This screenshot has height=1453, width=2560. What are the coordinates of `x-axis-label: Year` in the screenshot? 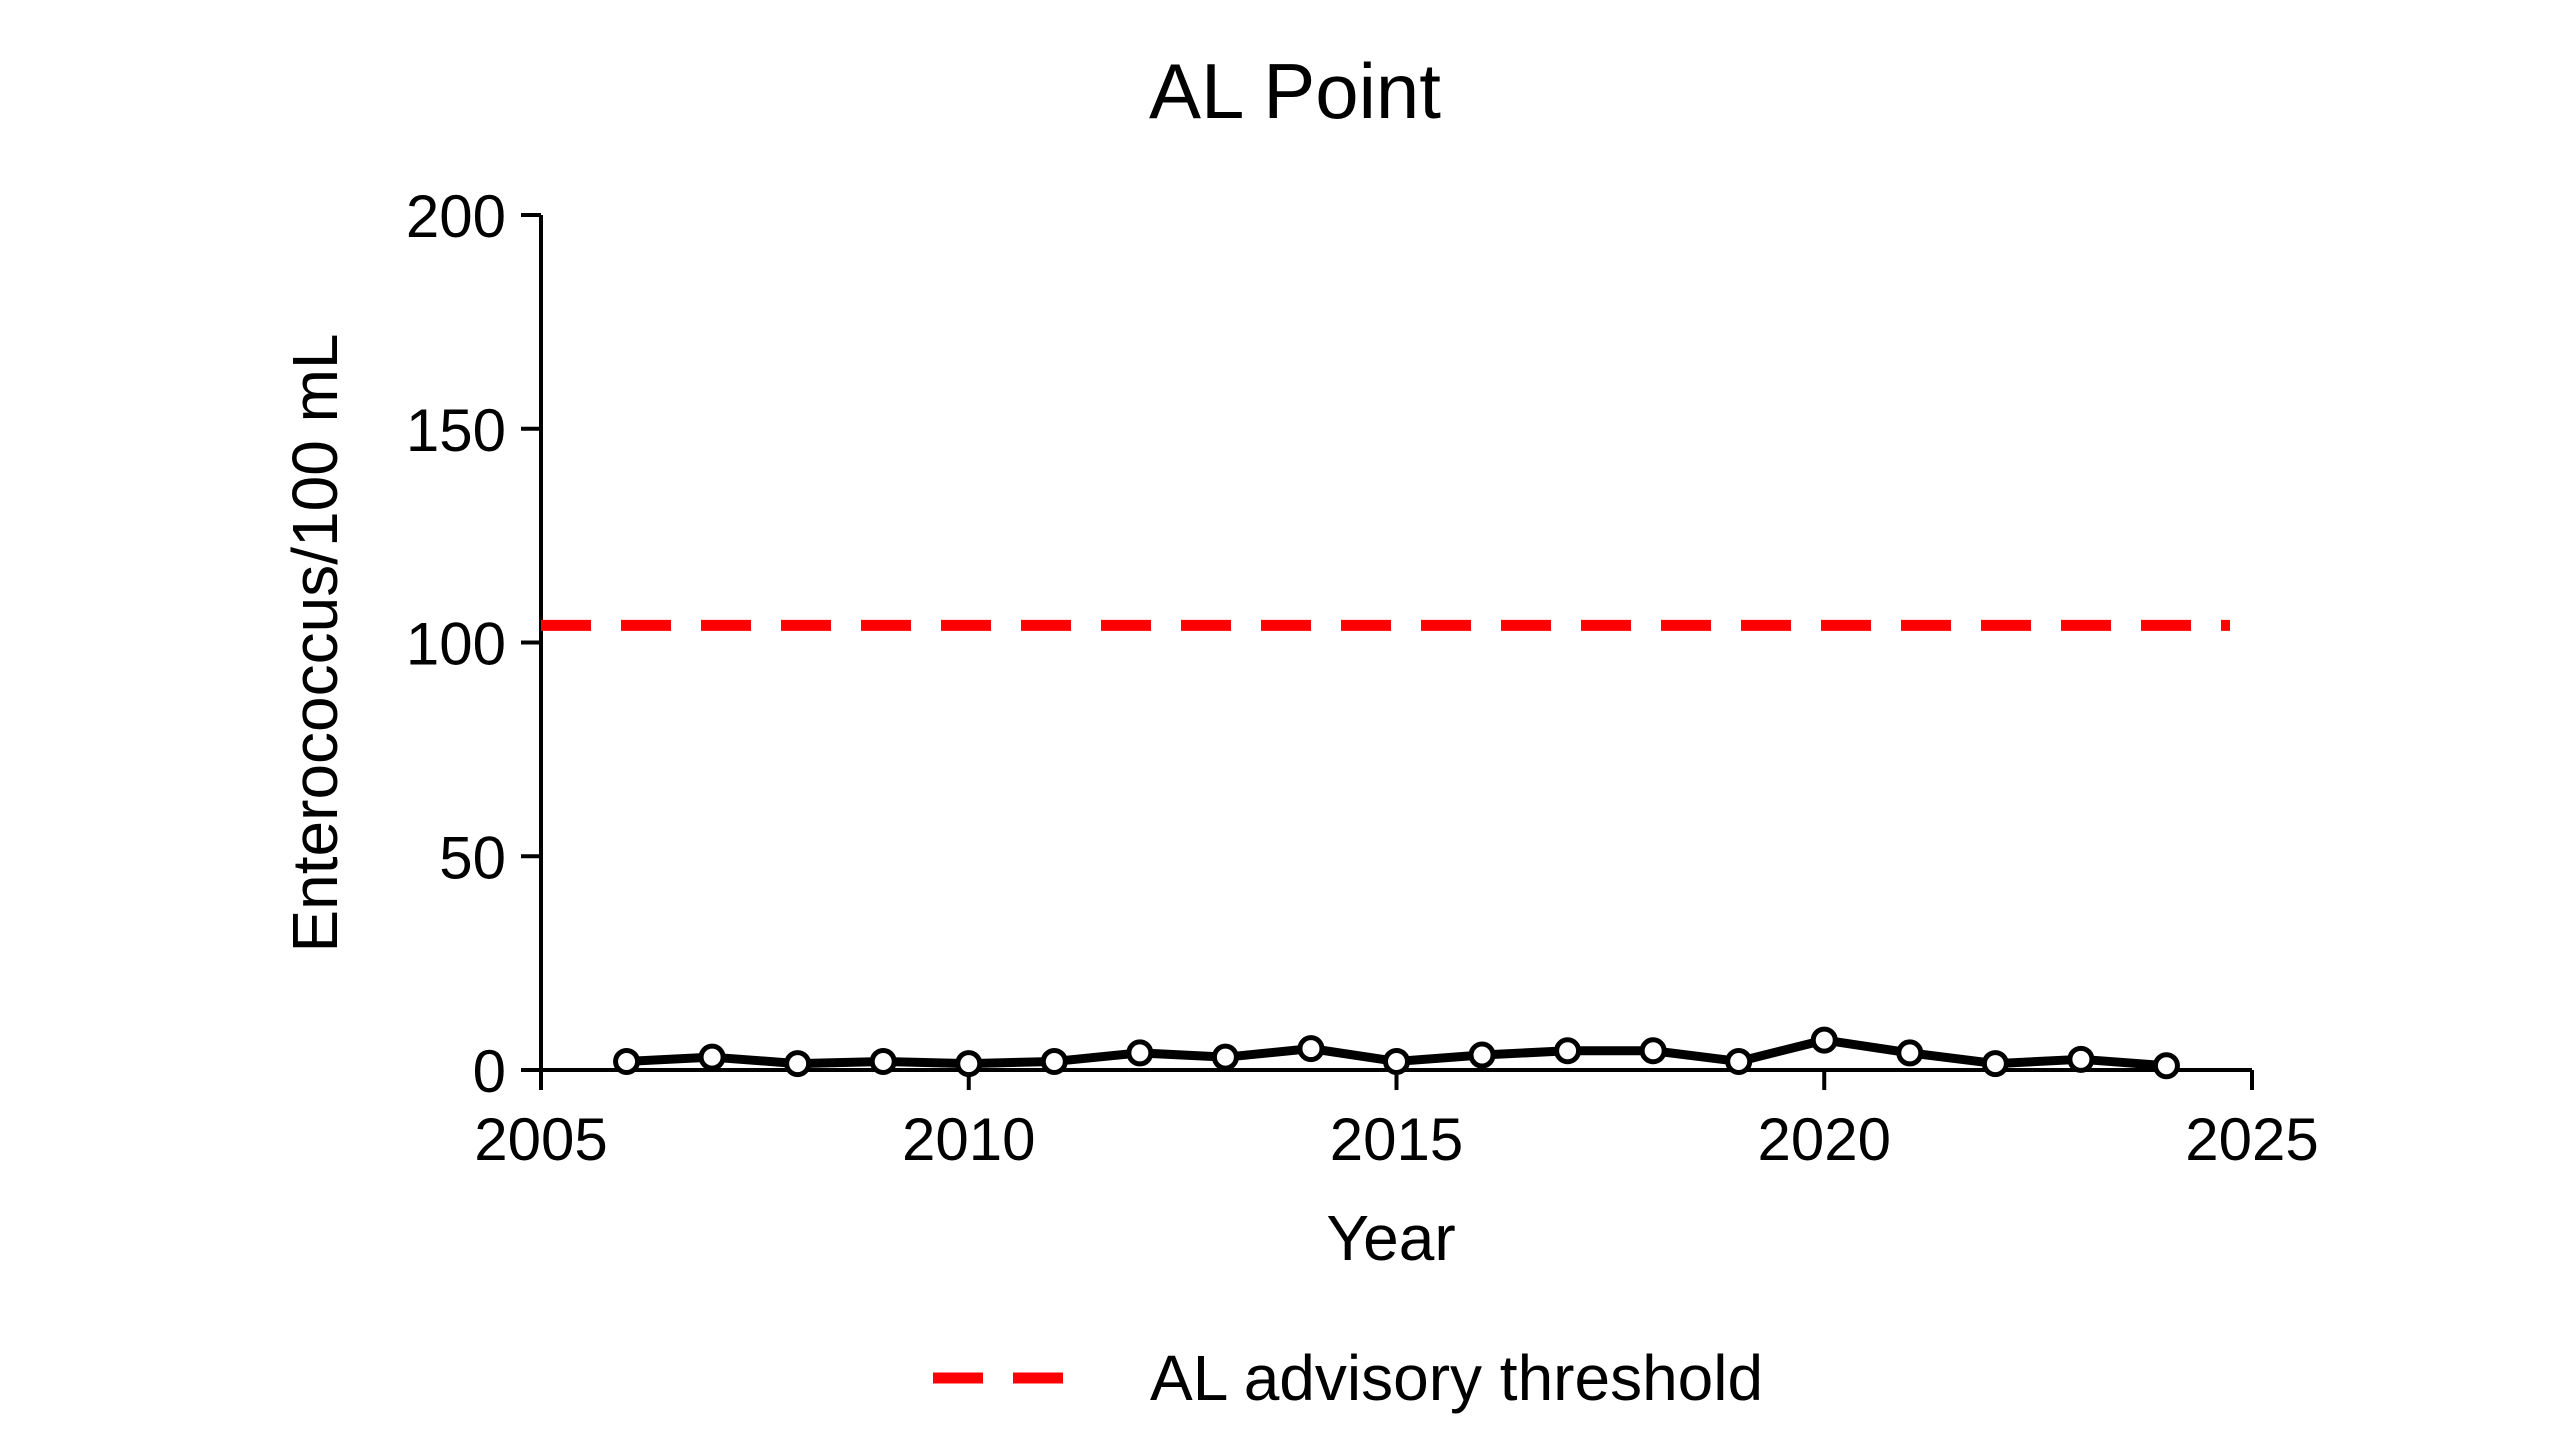 It's located at (1390, 1238).